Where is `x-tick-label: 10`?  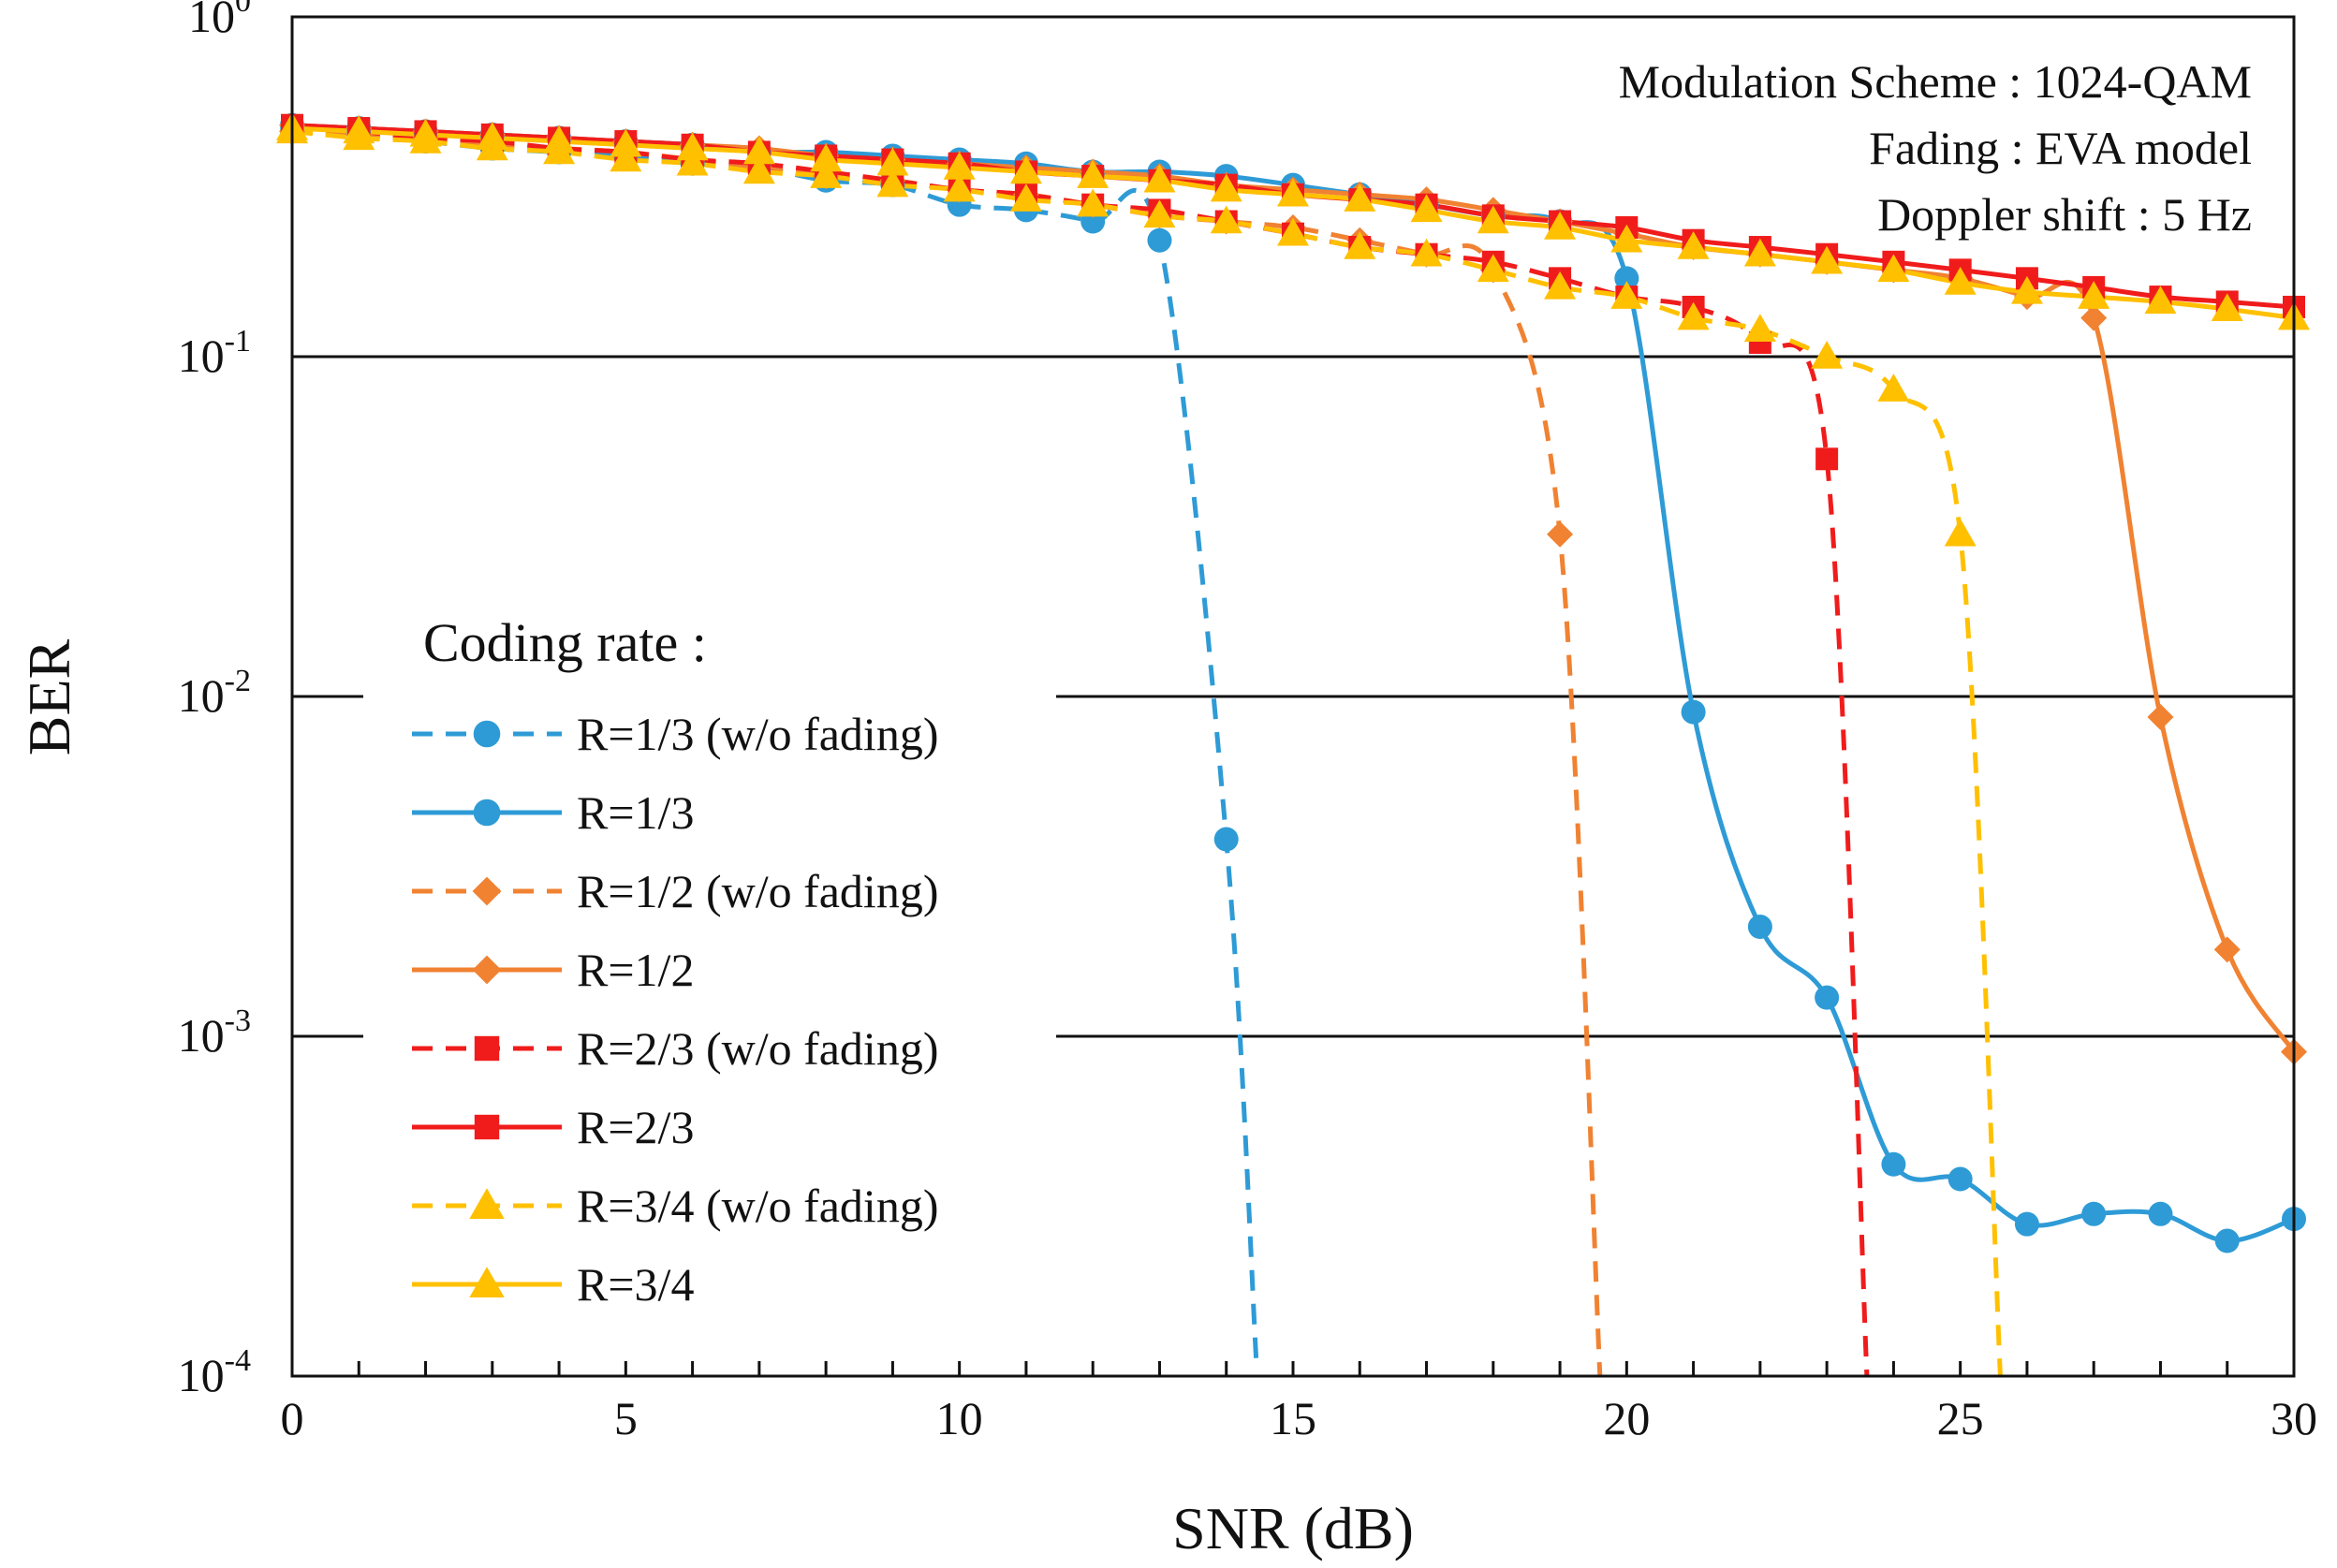 x-tick-label: 10 is located at coordinates (959, 1418).